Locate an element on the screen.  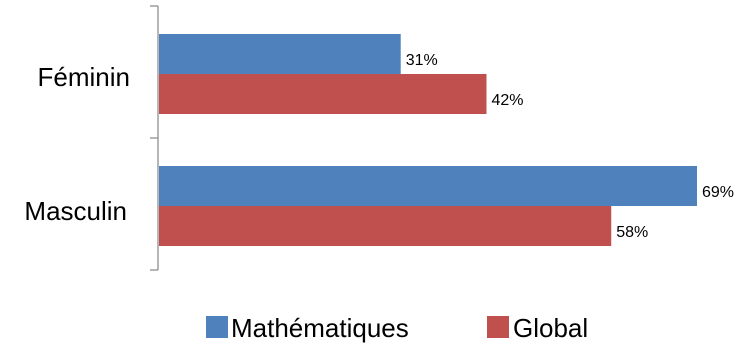
legend-label-global: Global is located at coordinates (550, 328).